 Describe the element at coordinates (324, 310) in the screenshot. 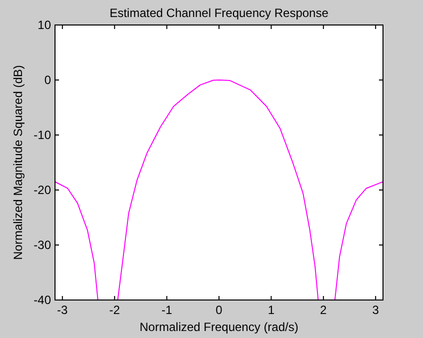

I see `x-tick-label: 2` at that location.